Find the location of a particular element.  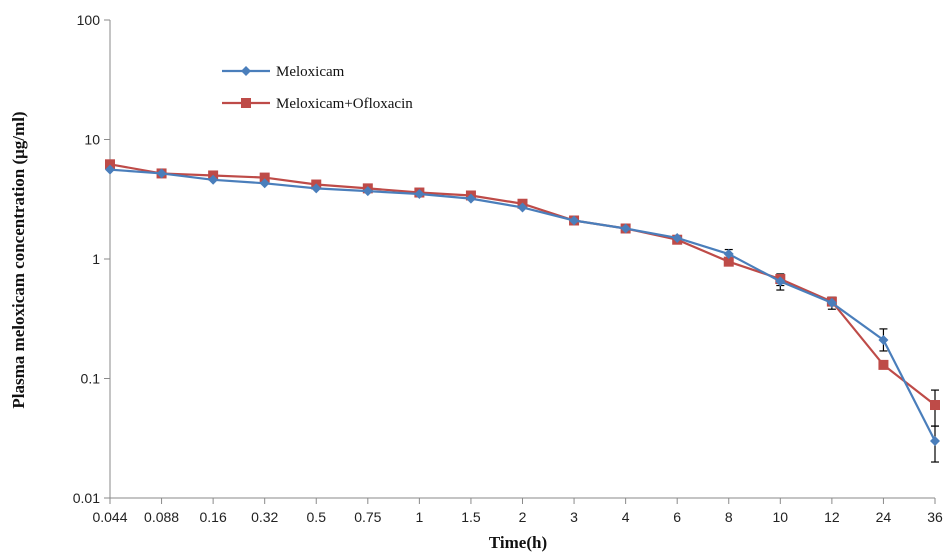

y-tick-label: 0.1 is located at coordinates (91, 379).